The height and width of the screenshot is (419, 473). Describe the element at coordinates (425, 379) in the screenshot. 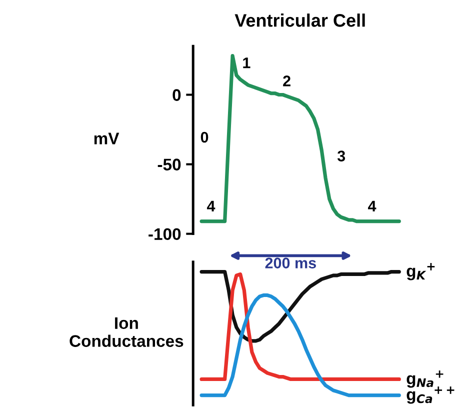

I see `series-label: g$_{Na}$$^{+}$` at that location.